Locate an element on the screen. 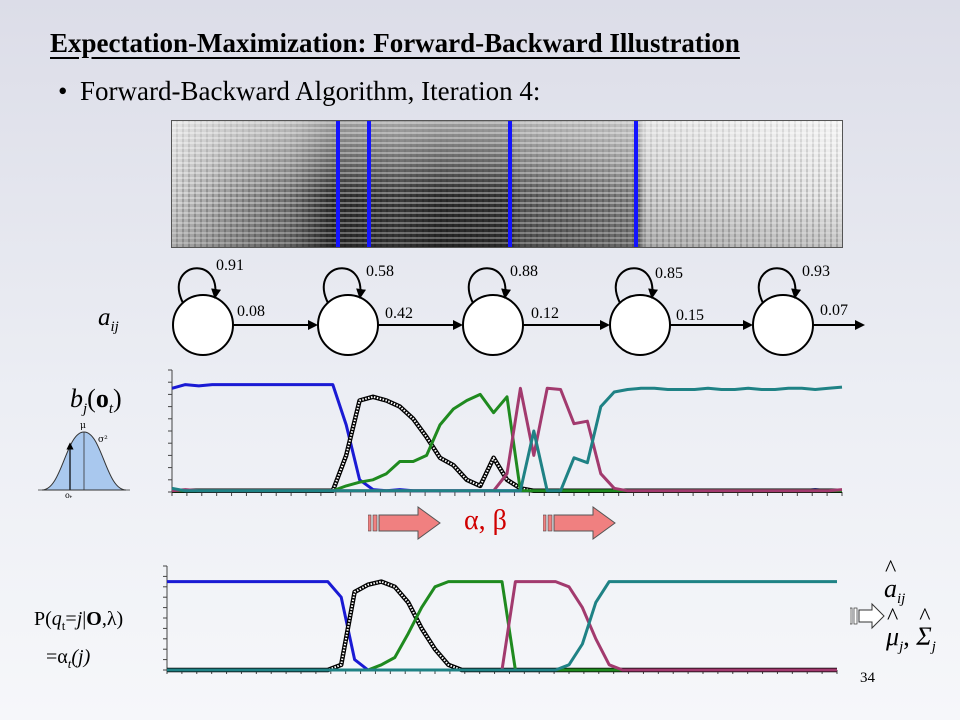  posterior-label: P(qt=j|O,λ) is located at coordinates (79, 620).